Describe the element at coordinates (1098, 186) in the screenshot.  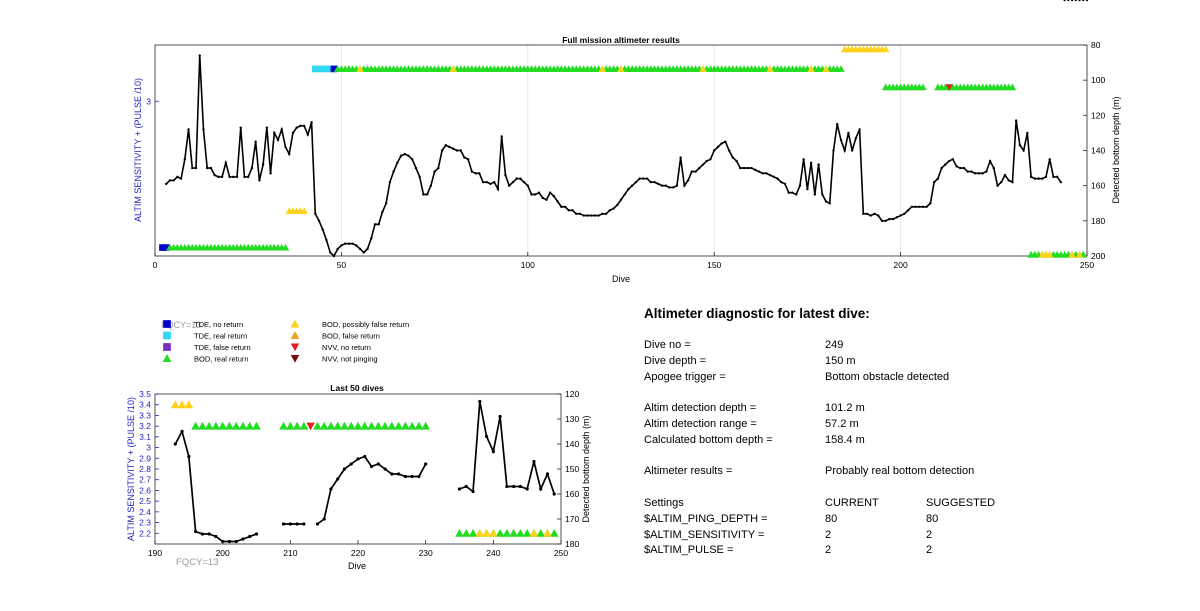
I see `right-tick-label: 160` at that location.